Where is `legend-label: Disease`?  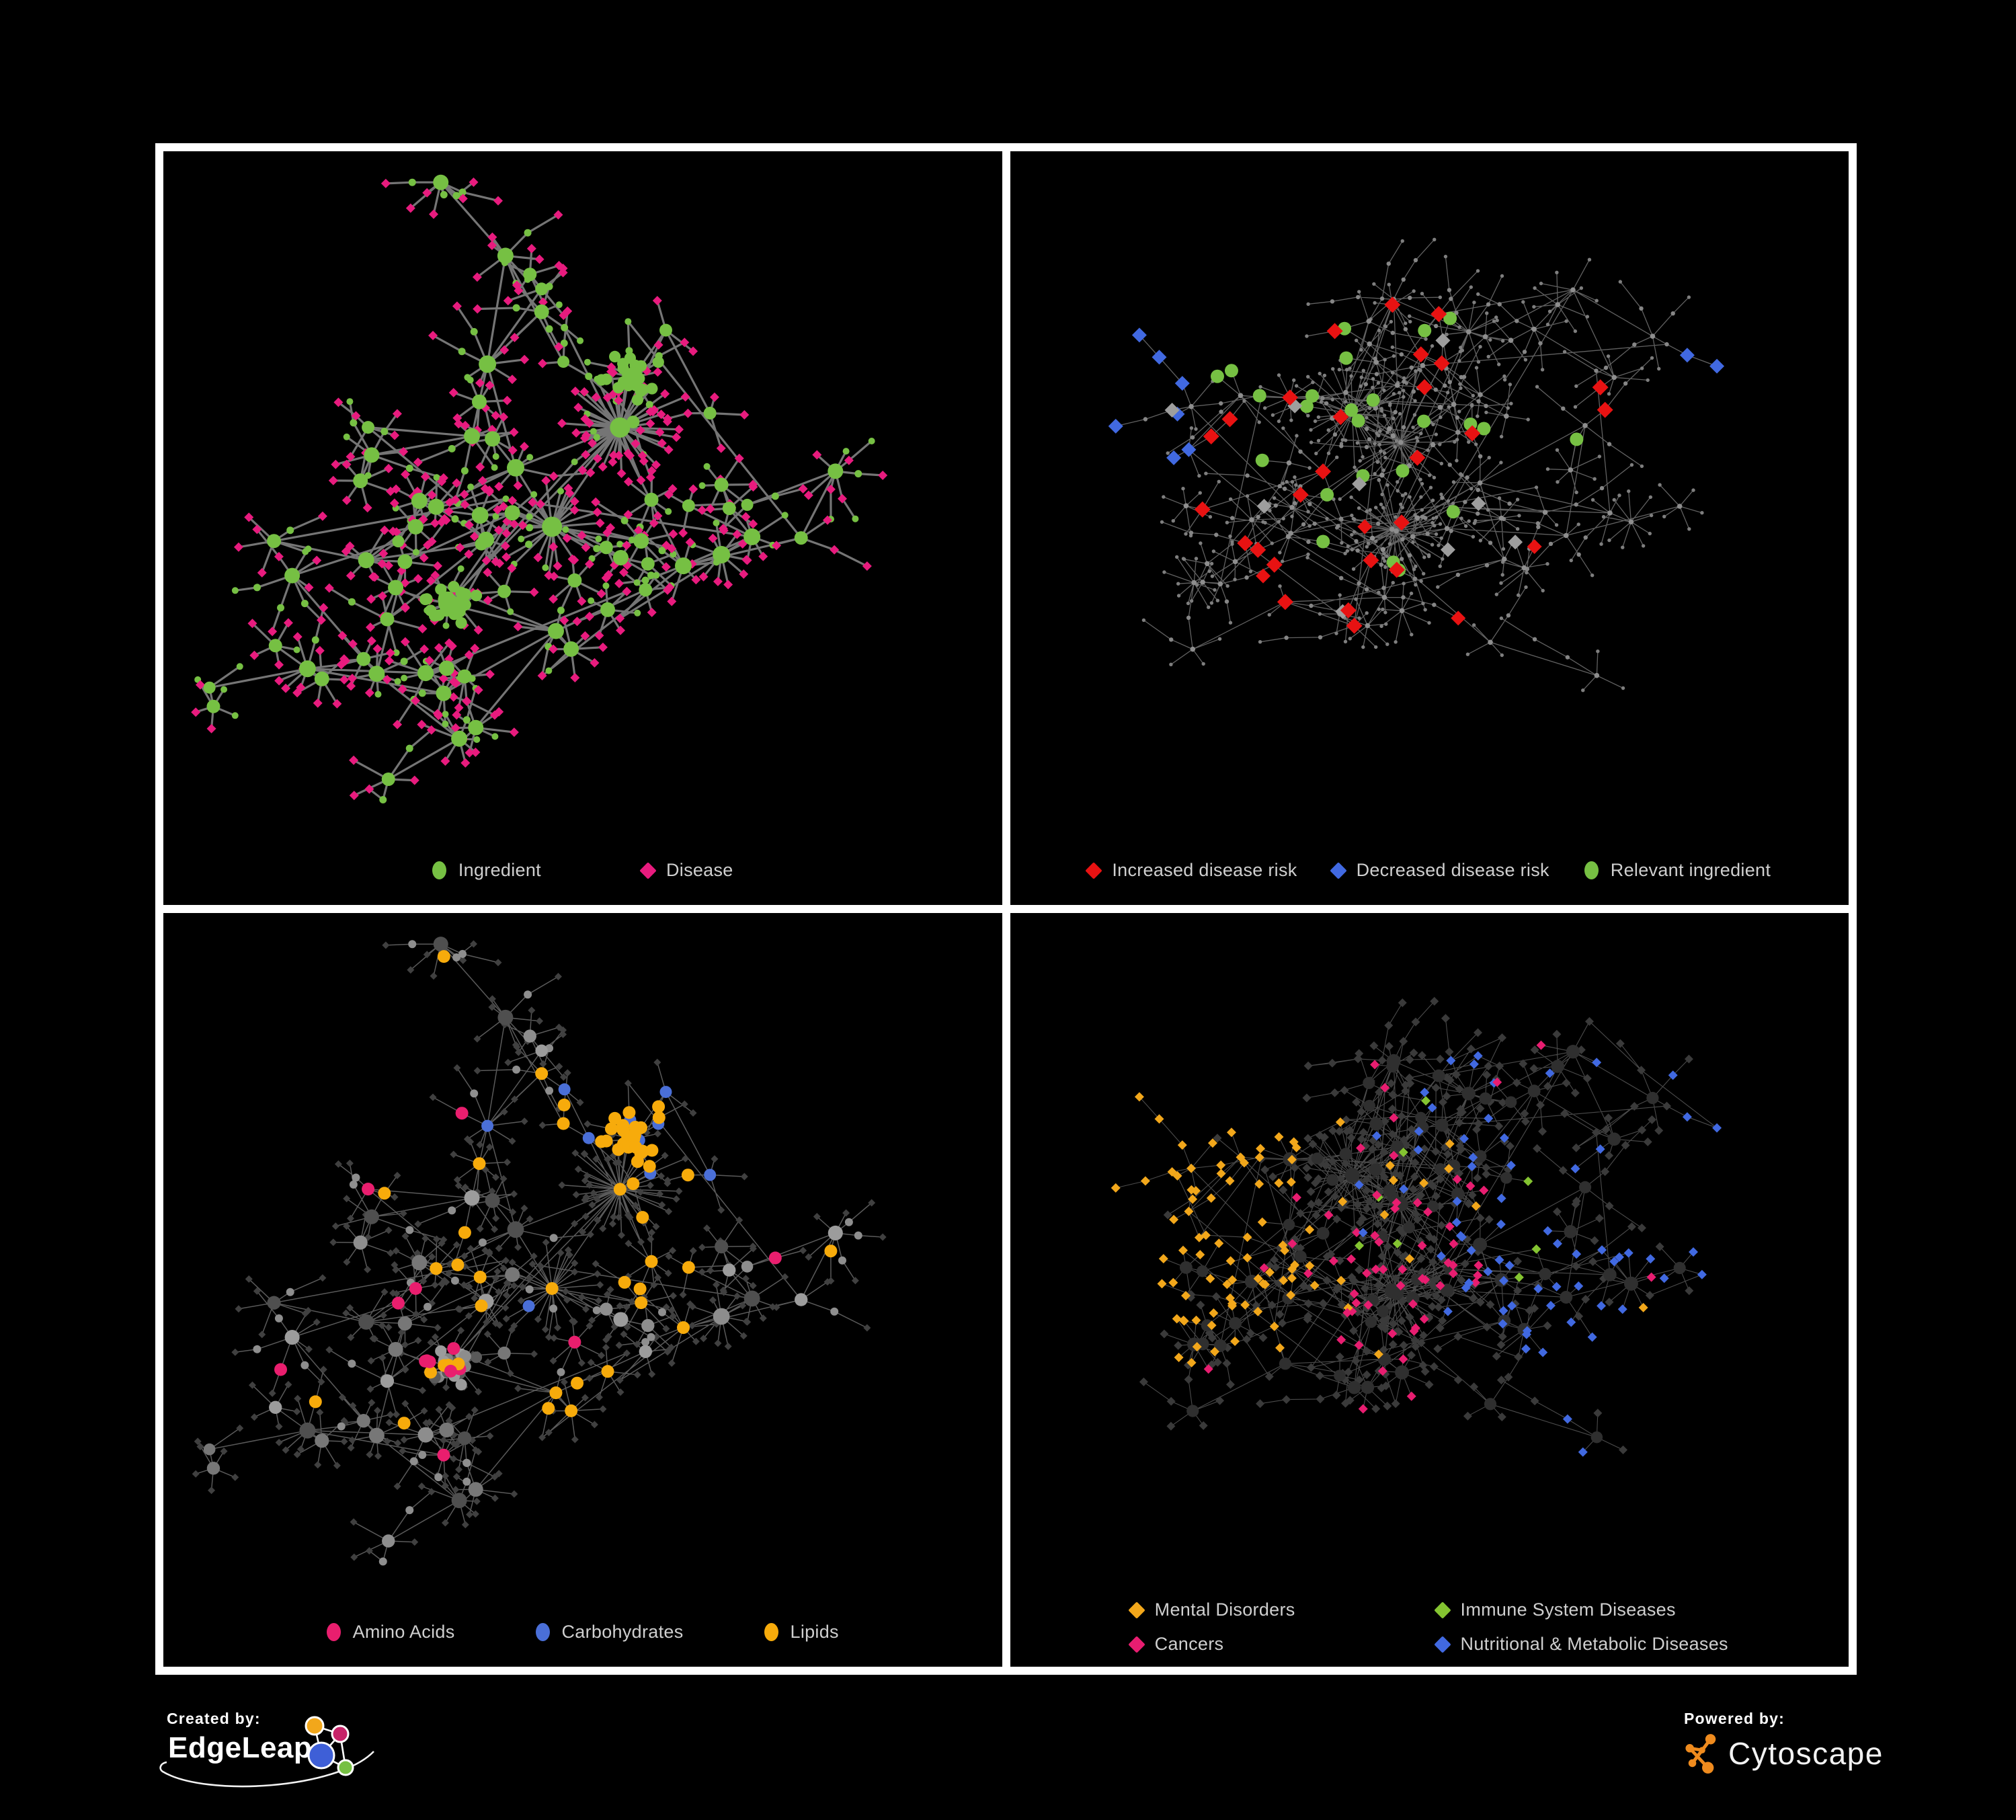 legend-label: Disease is located at coordinates (699, 870).